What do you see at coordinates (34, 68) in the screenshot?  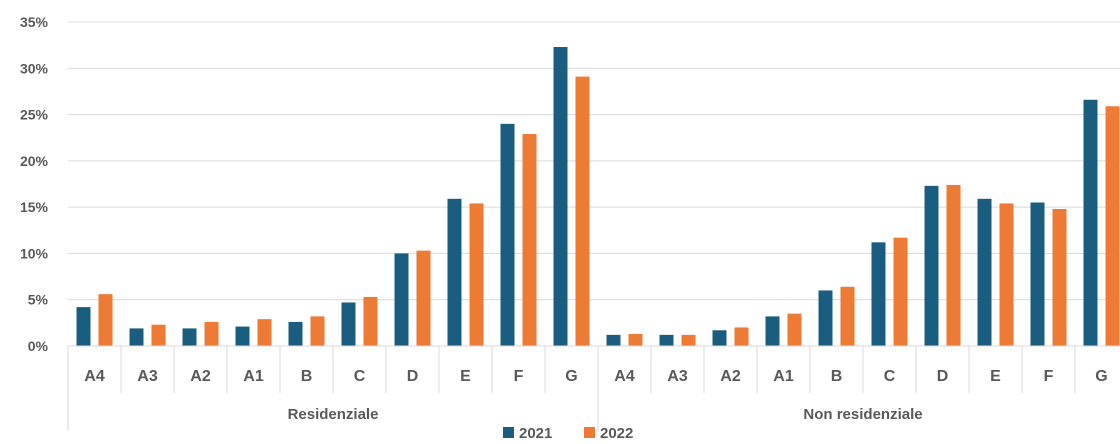 I see `y-tick-label: 30%` at bounding box center [34, 68].